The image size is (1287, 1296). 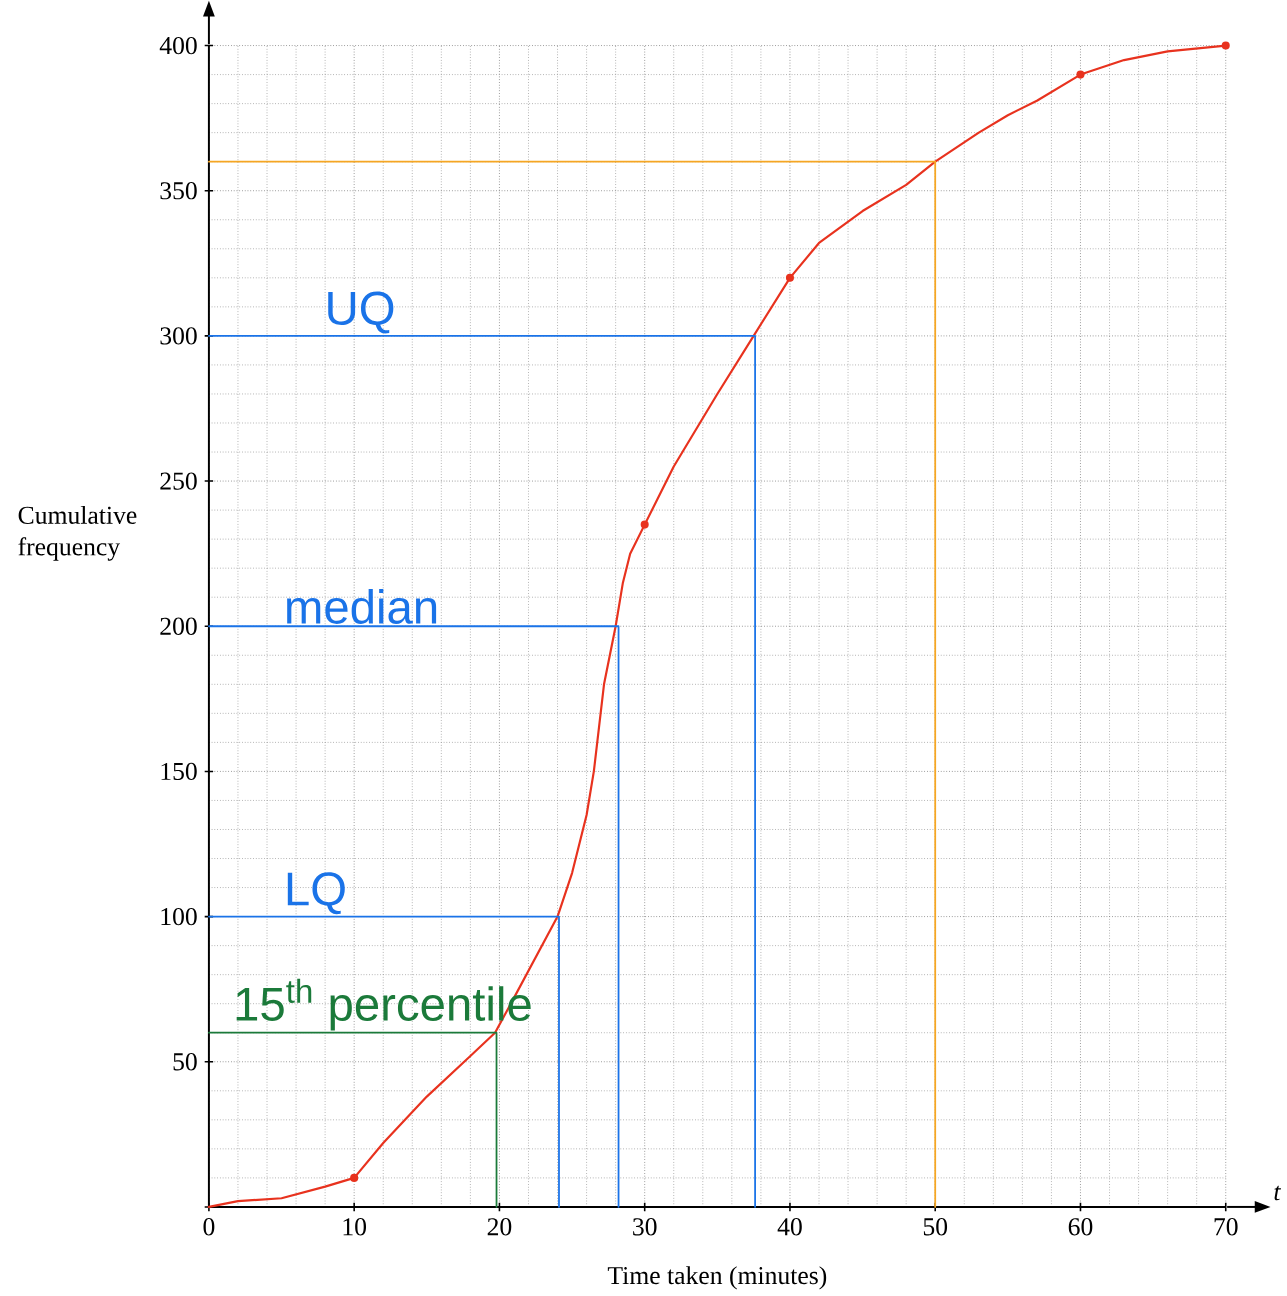 What do you see at coordinates (316, 893) in the screenshot?
I see `annotation: LQ` at bounding box center [316, 893].